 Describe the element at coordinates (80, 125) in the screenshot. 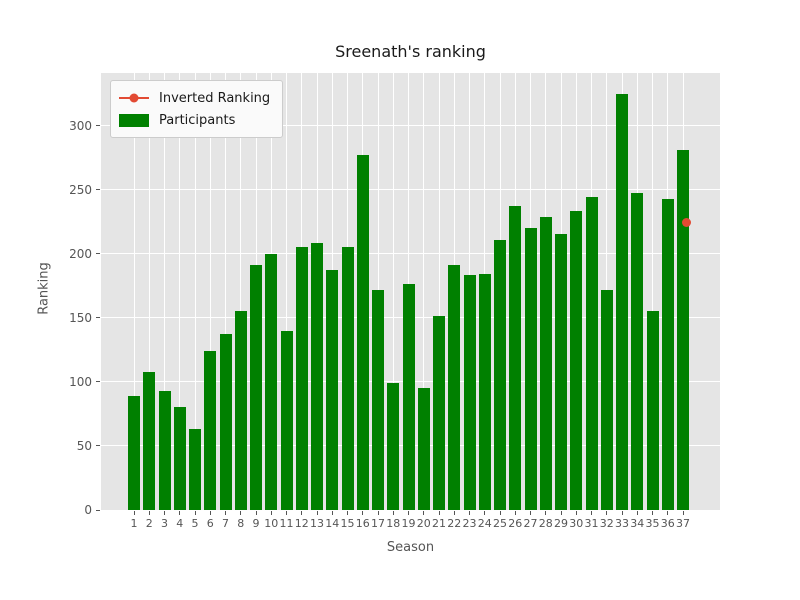

I see `y-tick-label-300: 300` at that location.